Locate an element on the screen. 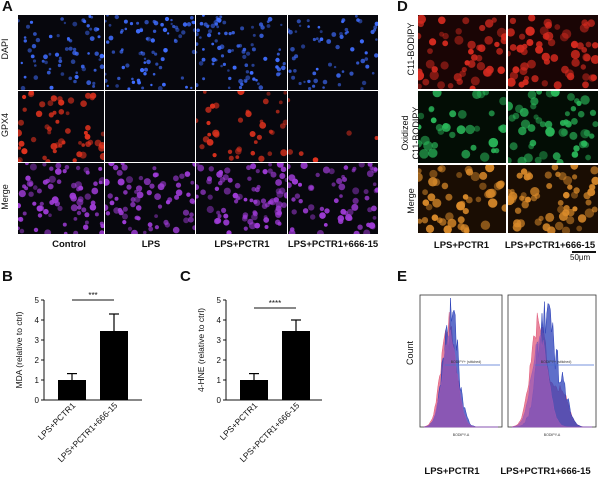 The image size is (600, 485). col-label-lps-pctr1-666: LPS+PCTR1+666-15 is located at coordinates (333, 244).